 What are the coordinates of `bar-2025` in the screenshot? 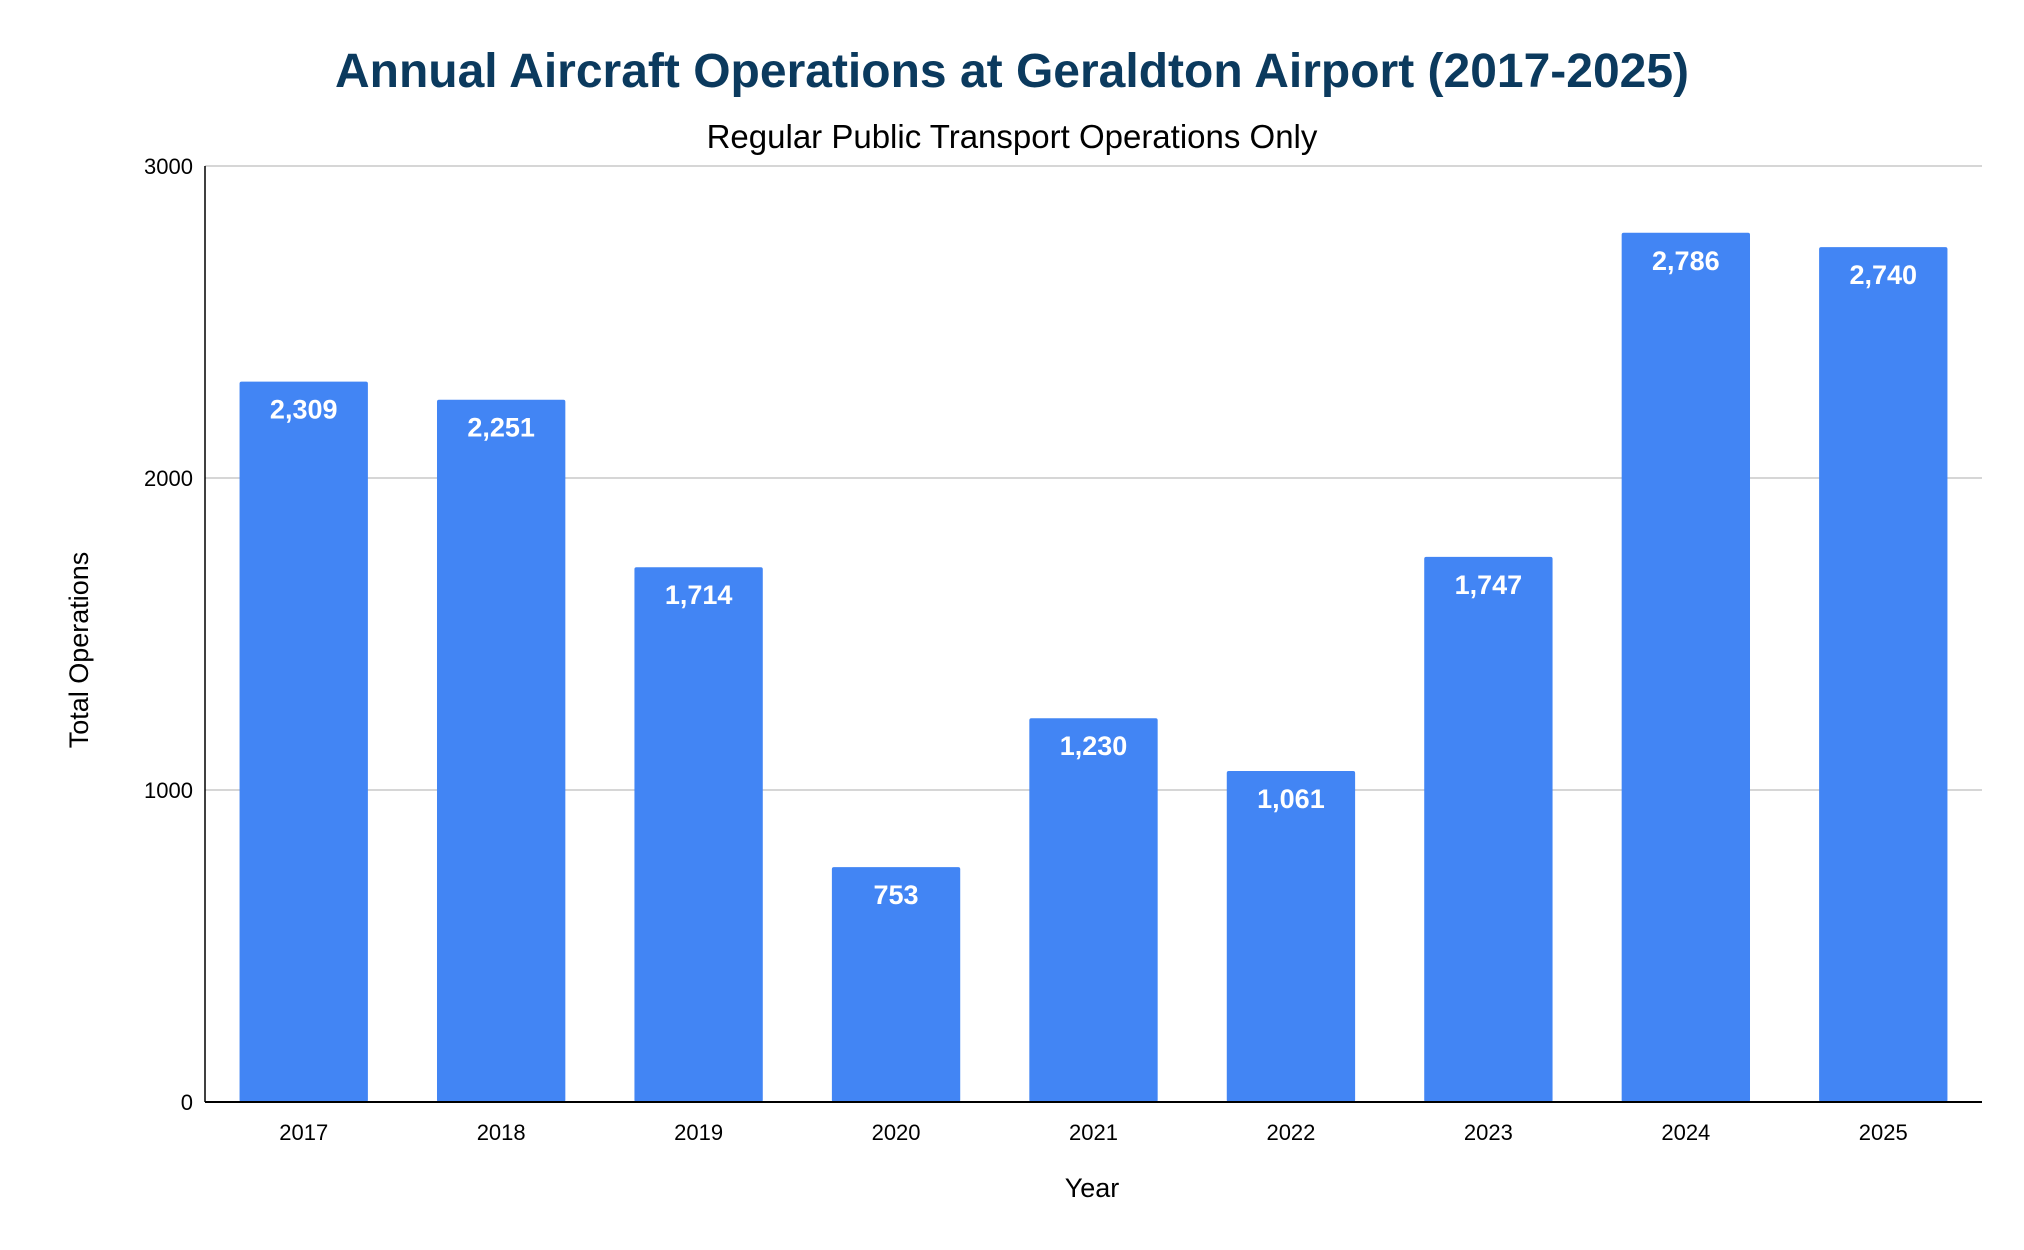 It's located at (1883, 674).